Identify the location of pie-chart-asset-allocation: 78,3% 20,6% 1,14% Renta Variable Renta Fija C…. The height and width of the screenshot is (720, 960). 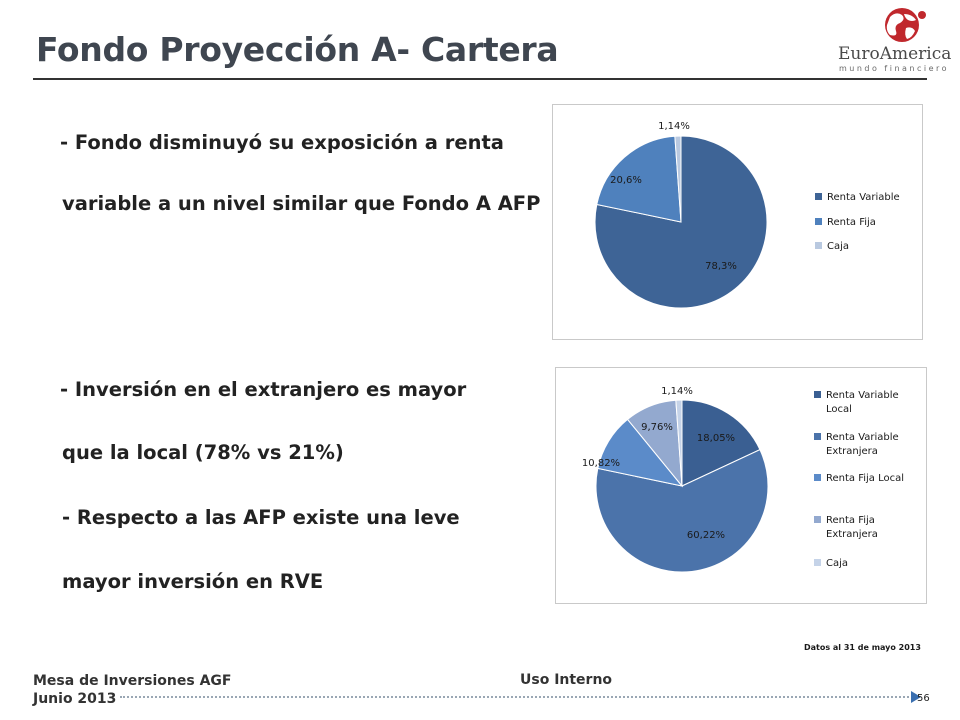
(737, 222).